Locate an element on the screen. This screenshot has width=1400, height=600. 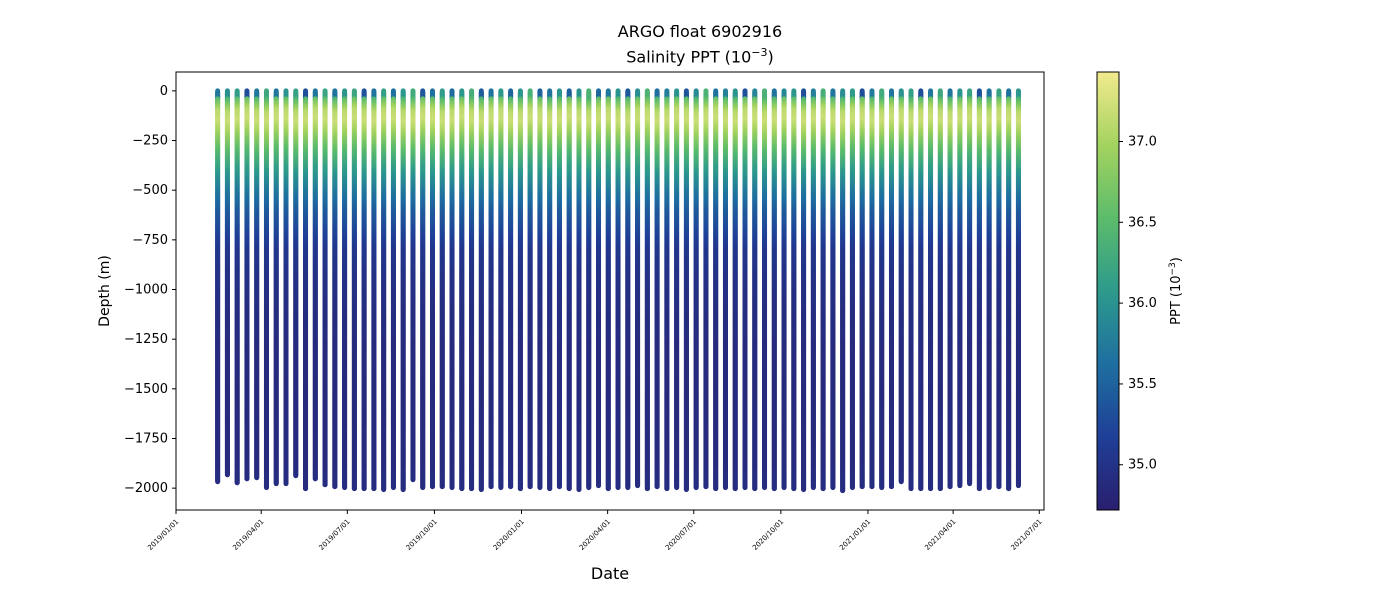
chart-subtitle-text: Salinity PPT (10 is located at coordinates (688, 56).